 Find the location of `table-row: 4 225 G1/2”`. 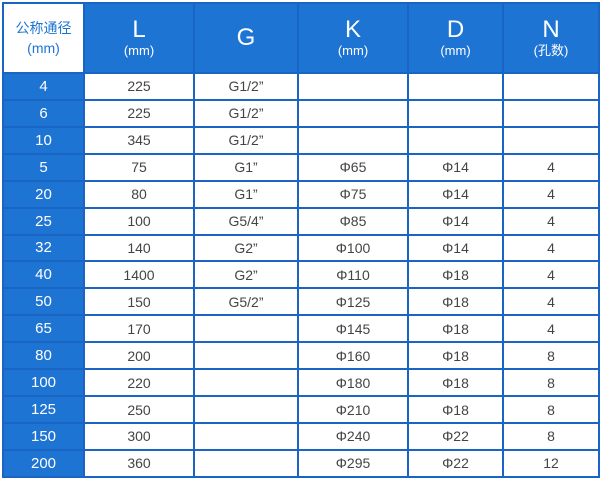

table-row: 4 225 G1/2” is located at coordinates (301, 86).